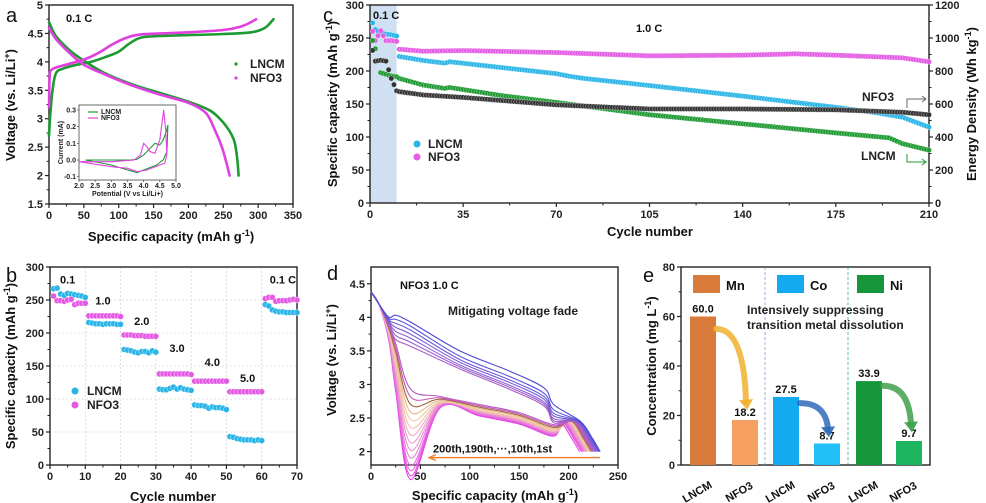 The width and height of the screenshot is (986, 503). Describe the element at coordinates (71, 111) in the screenshot. I see `inset-y-tick-label: 0.3` at that location.